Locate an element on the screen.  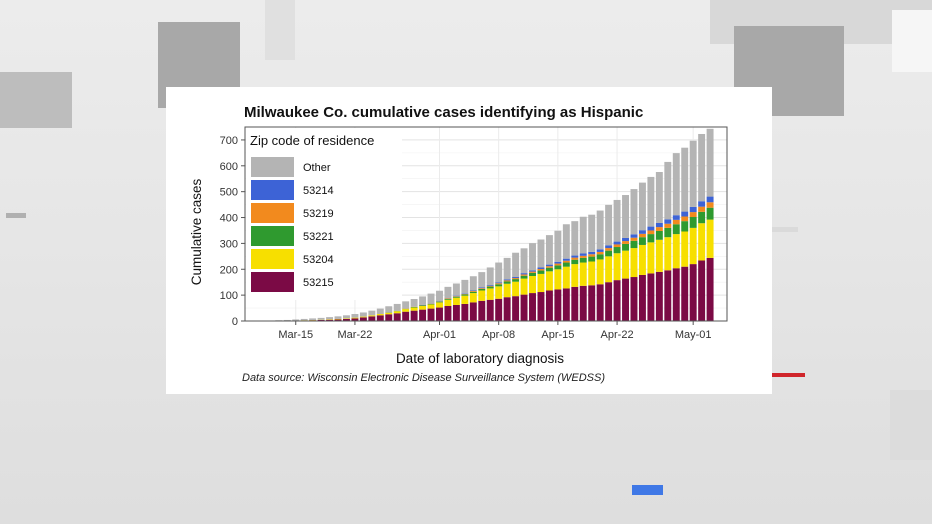
x-axis-label: Date of laboratory diagnosis is located at coordinates (480, 358).